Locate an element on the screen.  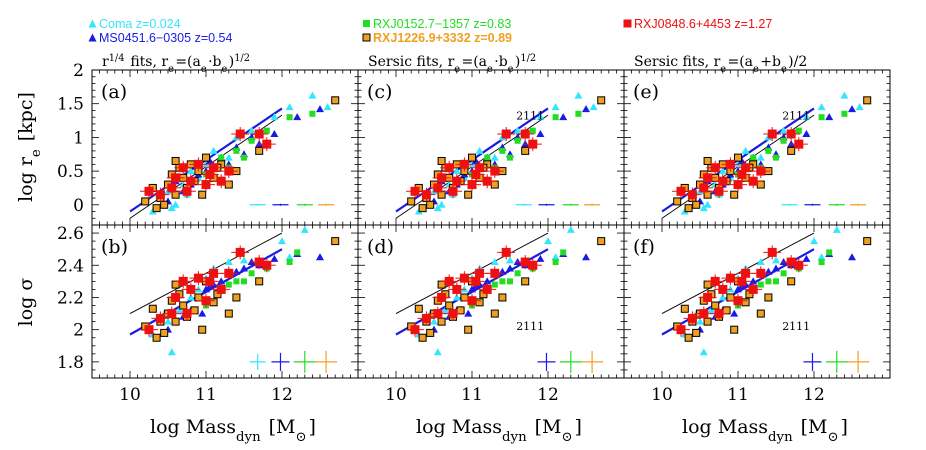
square-marker-icon is located at coordinates (627, 24).